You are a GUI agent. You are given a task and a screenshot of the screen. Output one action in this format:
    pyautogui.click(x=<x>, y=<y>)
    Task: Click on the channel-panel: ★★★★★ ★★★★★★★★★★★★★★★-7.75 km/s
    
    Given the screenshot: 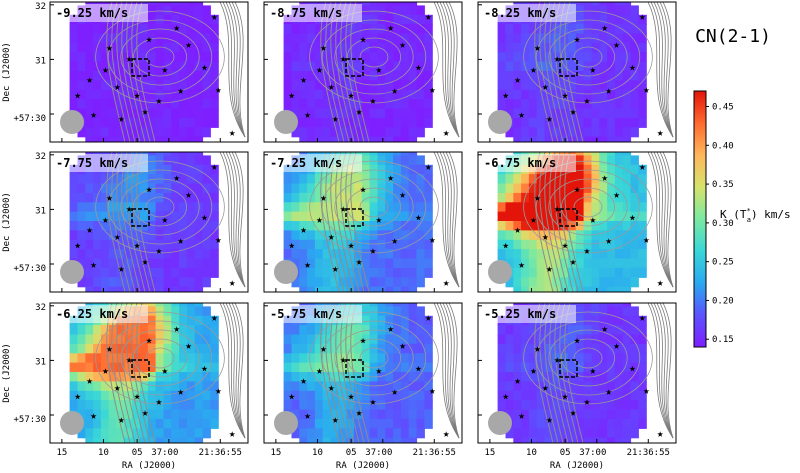 What is the action you would take?
    pyautogui.click(x=149, y=222)
    